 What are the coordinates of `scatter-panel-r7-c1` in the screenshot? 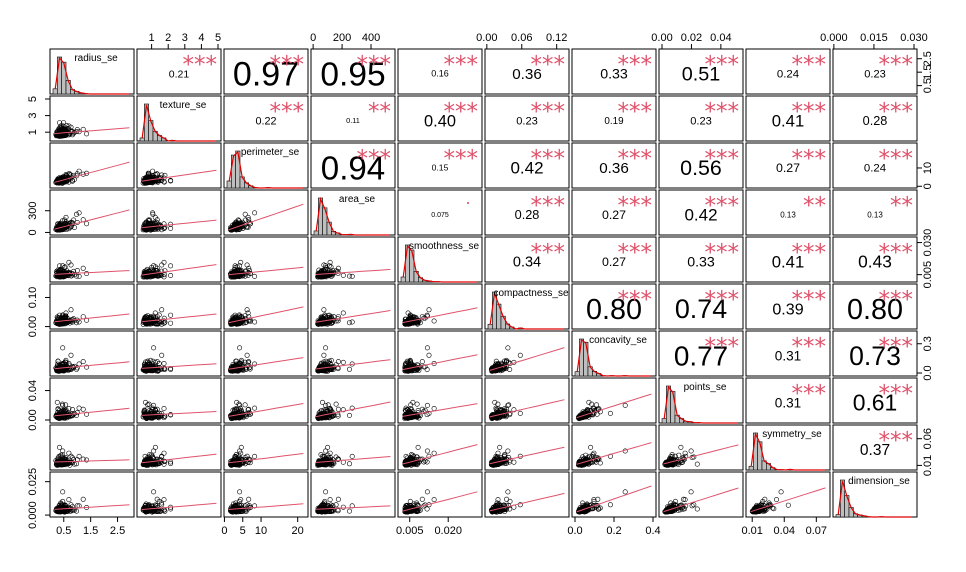 It's located at (178, 410).